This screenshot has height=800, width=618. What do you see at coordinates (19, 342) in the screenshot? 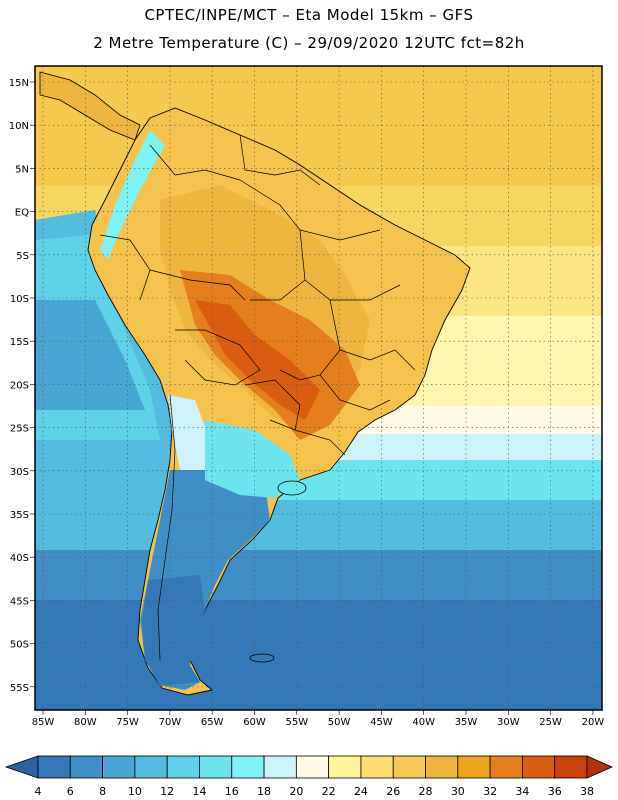
I see `lat-label: 15S` at bounding box center [19, 342].